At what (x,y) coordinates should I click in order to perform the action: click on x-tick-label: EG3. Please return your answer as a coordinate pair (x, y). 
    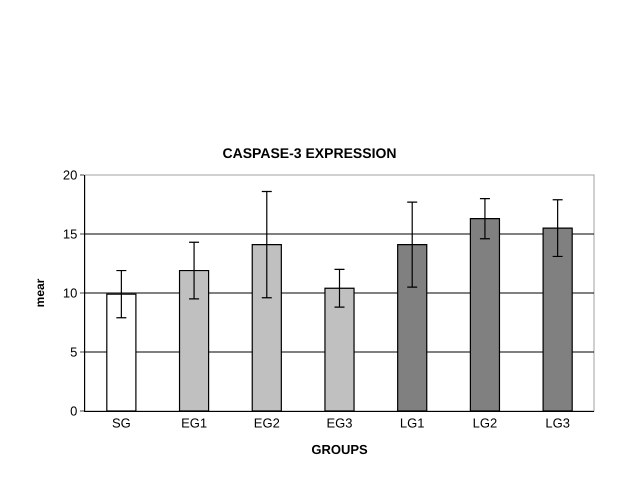
    Looking at the image, I should click on (339, 423).